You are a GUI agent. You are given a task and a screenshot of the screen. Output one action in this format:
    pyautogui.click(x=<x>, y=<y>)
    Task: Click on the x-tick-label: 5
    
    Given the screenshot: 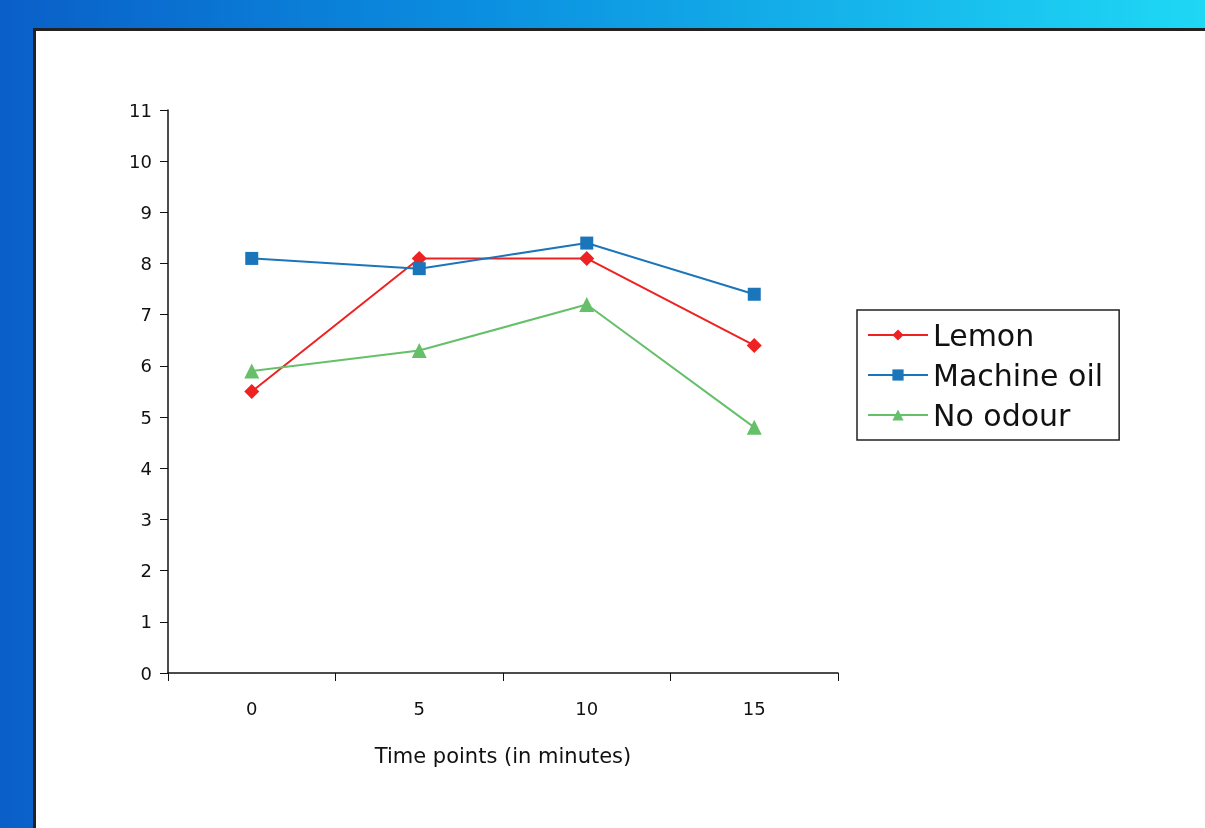 What is the action you would take?
    pyautogui.click(x=419, y=708)
    